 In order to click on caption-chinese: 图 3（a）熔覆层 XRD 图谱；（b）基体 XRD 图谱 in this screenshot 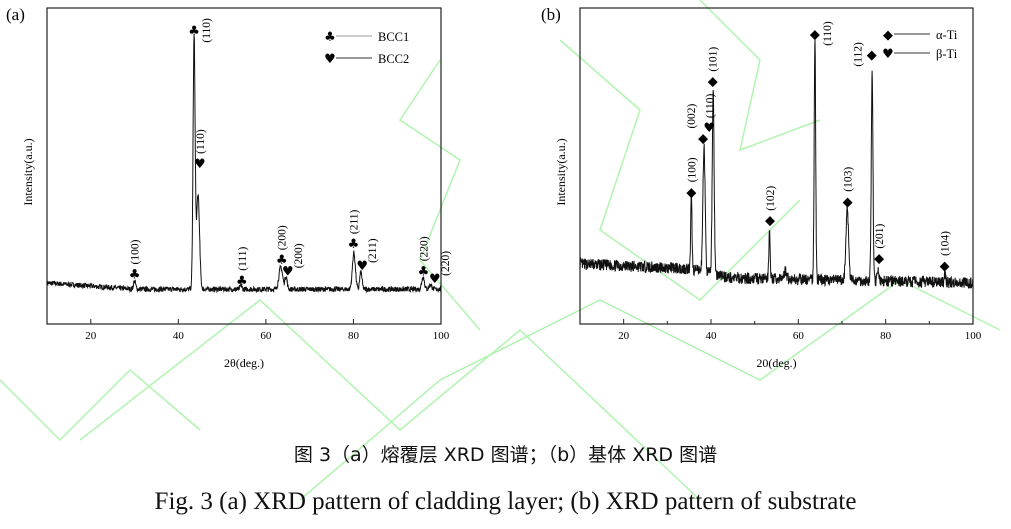, I will do `click(505, 455)`.